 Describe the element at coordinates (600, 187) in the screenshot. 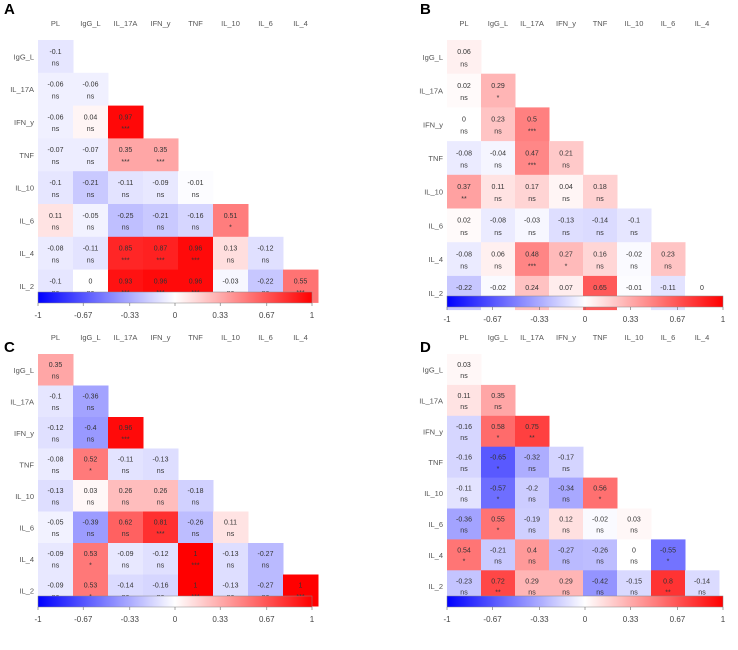

I see `cell-value: 0.18` at that location.